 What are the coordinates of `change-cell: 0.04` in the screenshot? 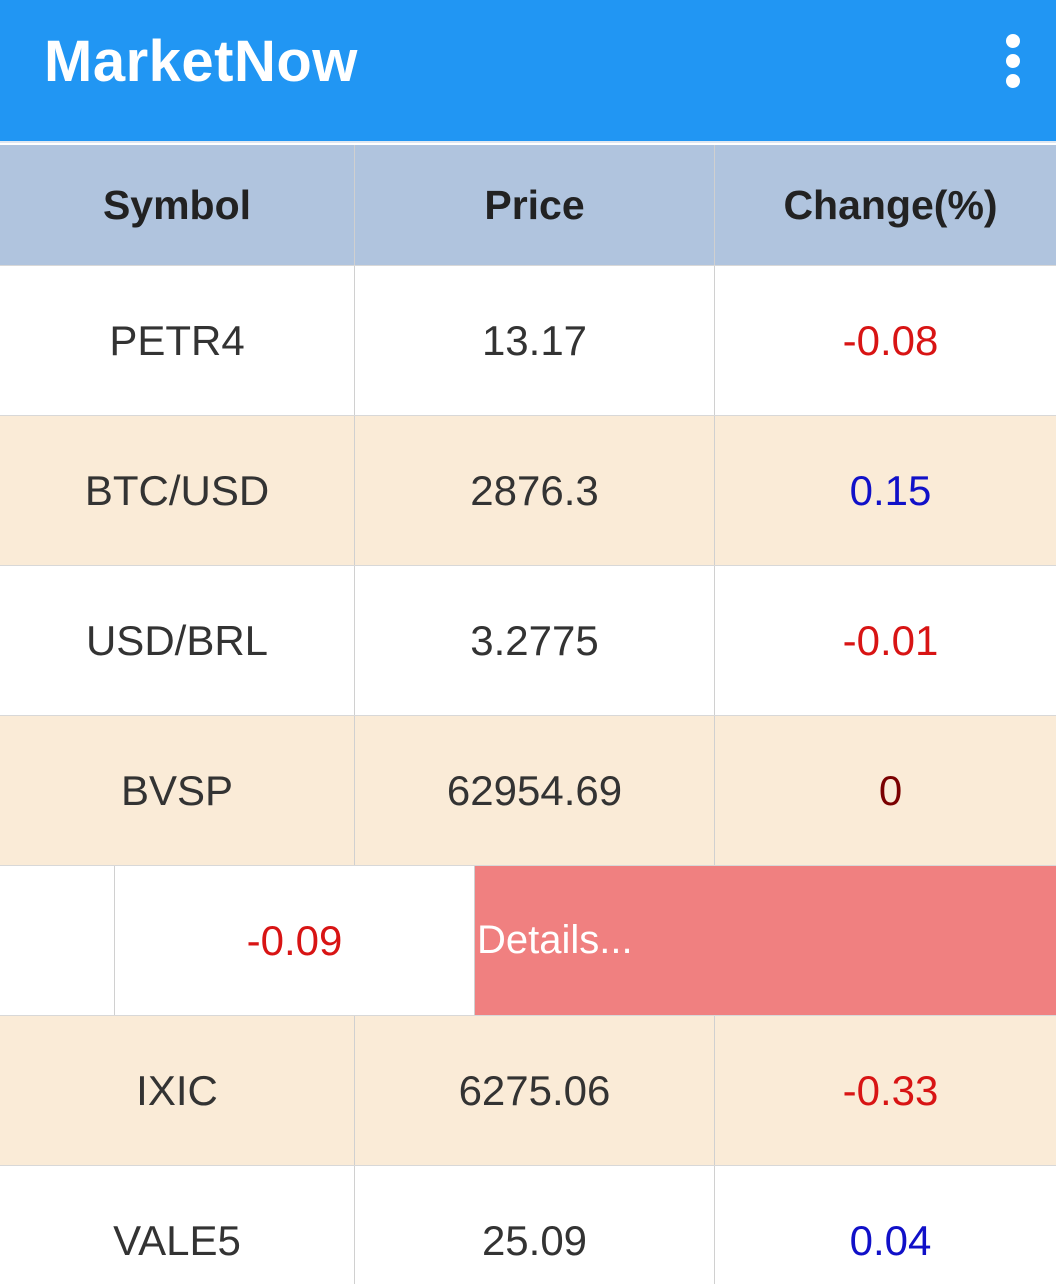 It's located at (890, 1240).